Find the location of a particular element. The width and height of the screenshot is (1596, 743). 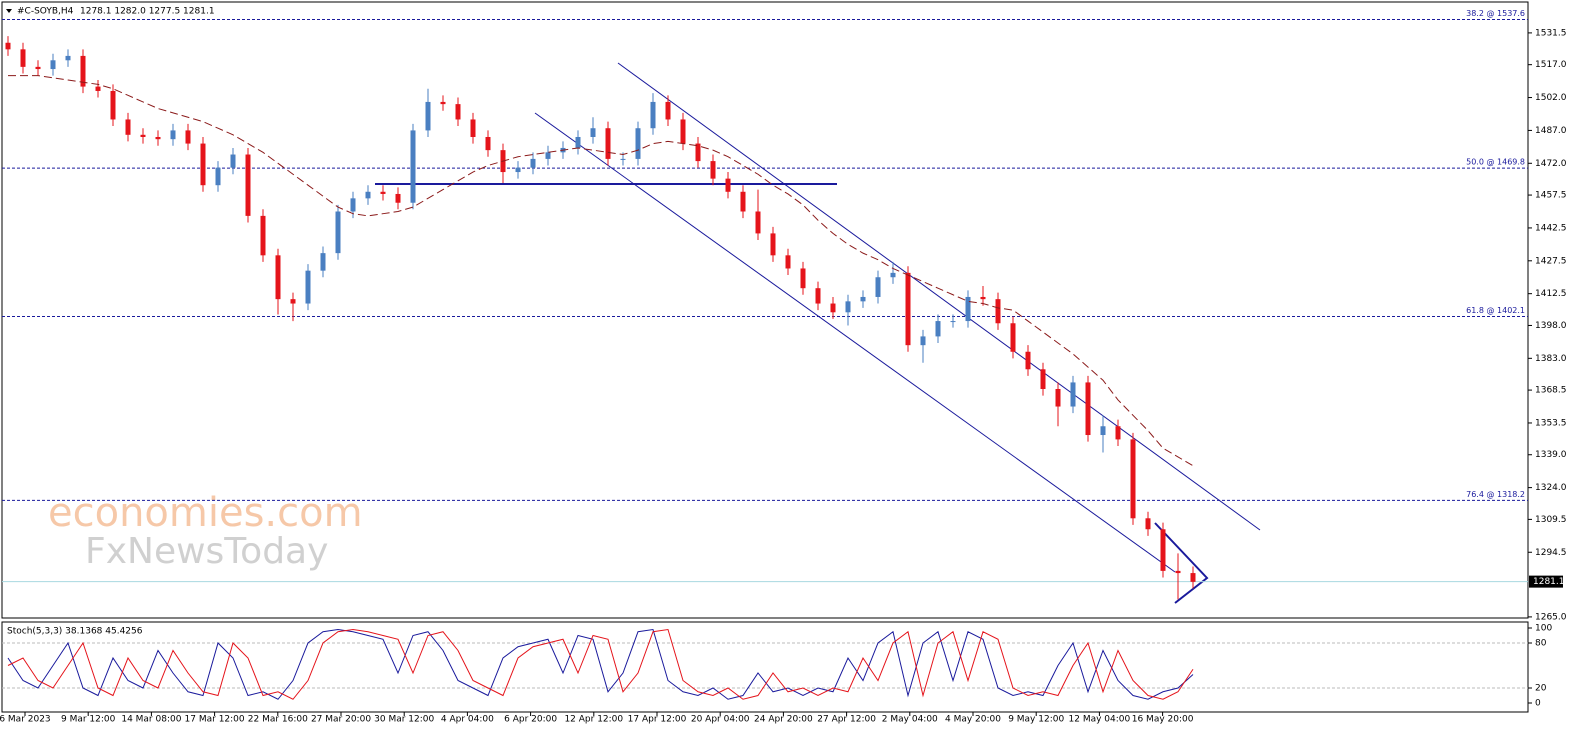

x-tick-label: 24 Apr 20:00 is located at coordinates (783, 720).